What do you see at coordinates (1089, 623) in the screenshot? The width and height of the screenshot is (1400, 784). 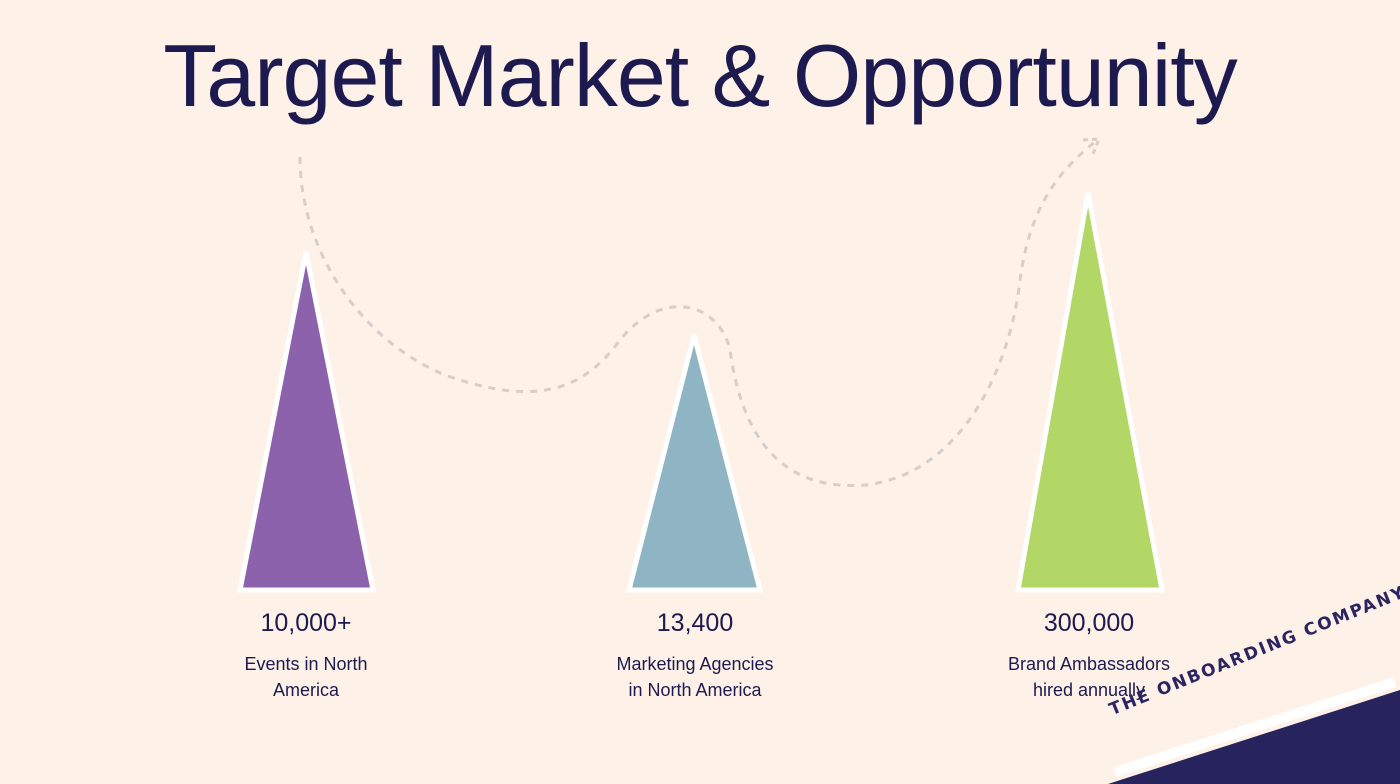 I see `metric-ambassadors-value: 300,000` at bounding box center [1089, 623].